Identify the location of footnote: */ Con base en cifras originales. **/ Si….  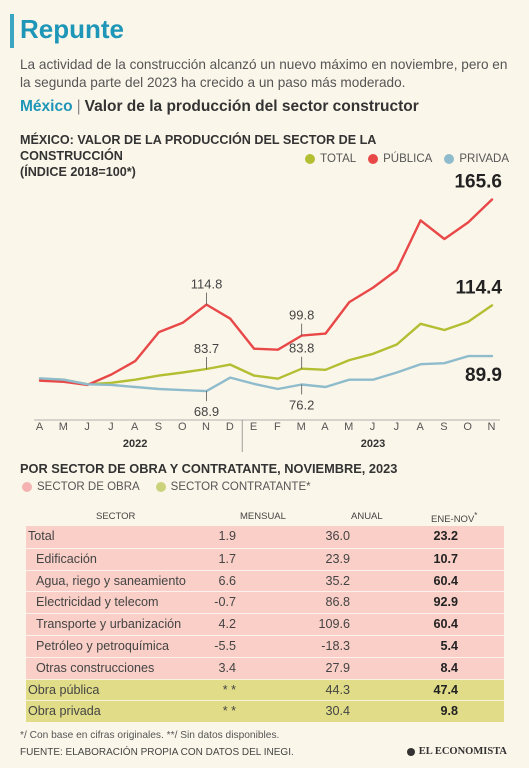
(150, 735).